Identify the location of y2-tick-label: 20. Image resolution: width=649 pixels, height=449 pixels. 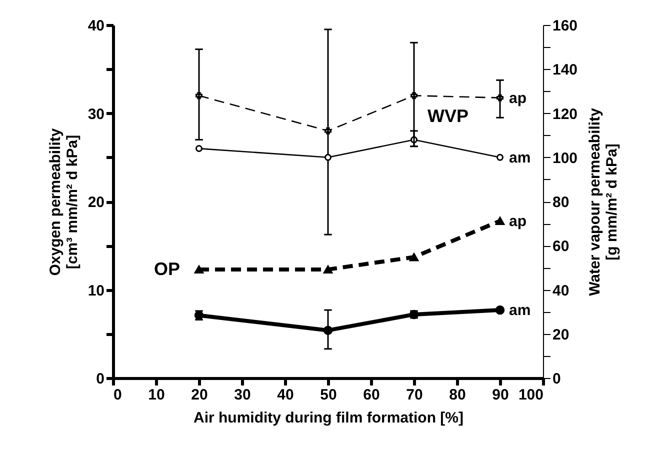
(561, 335).